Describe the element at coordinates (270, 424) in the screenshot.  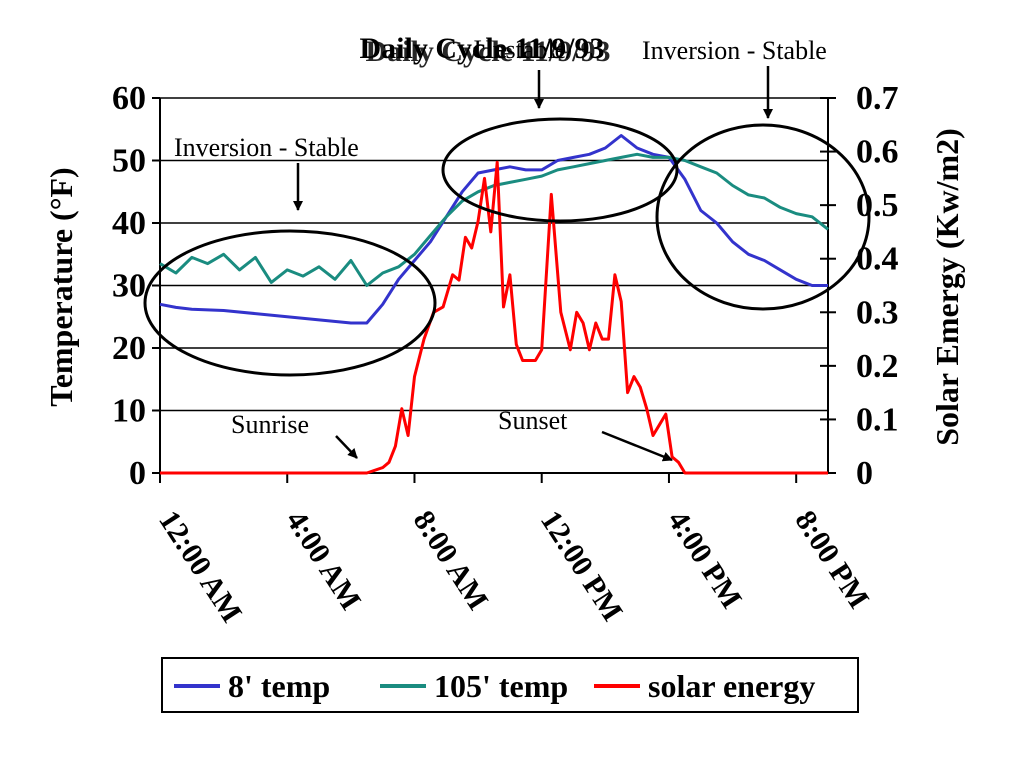
I see `annotation-sunrise: Sunrise` at that location.